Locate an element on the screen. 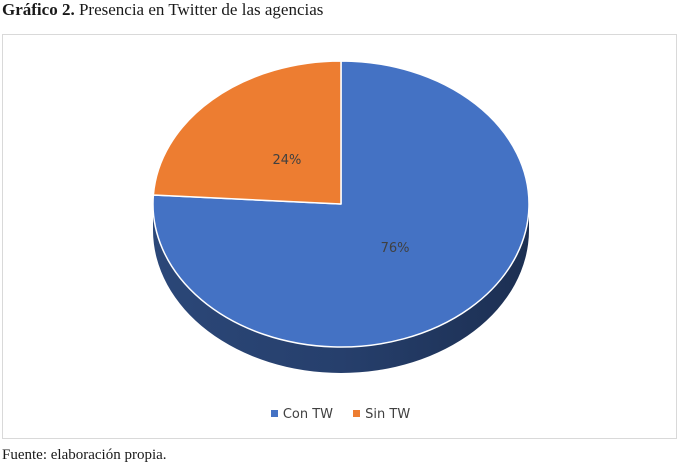 The width and height of the screenshot is (679, 469). legend-label-con-tw: Con TW is located at coordinates (308, 414).